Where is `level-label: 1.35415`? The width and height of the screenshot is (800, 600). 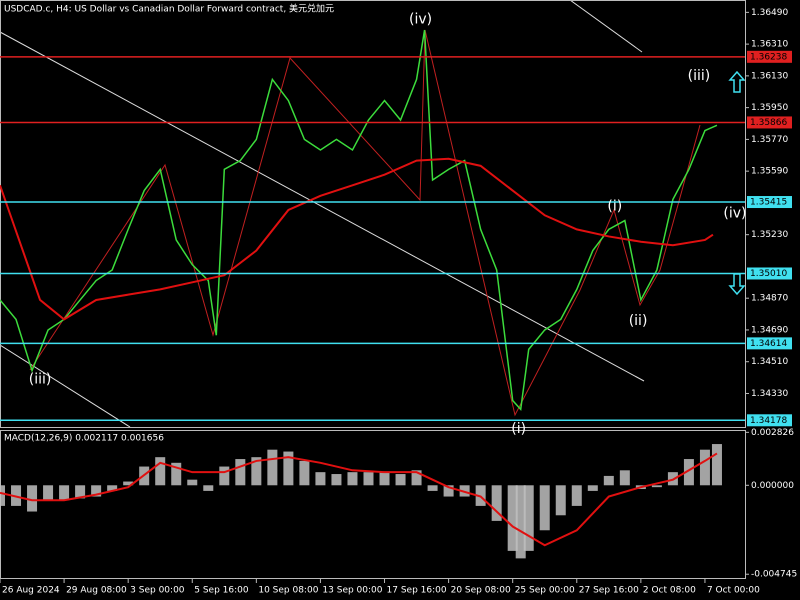 level-label: 1.35415 is located at coordinates (768, 203).